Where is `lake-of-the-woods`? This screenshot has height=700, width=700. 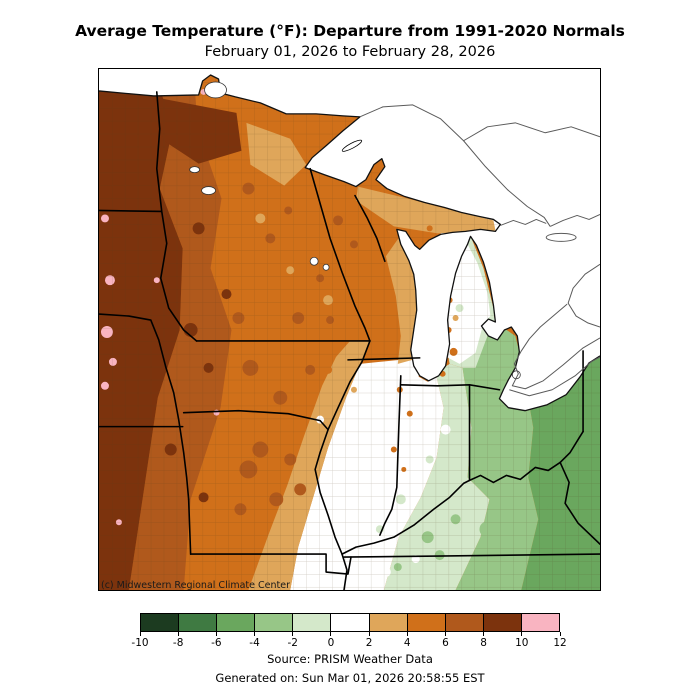 lake-of-the-woods is located at coordinates (215, 90).